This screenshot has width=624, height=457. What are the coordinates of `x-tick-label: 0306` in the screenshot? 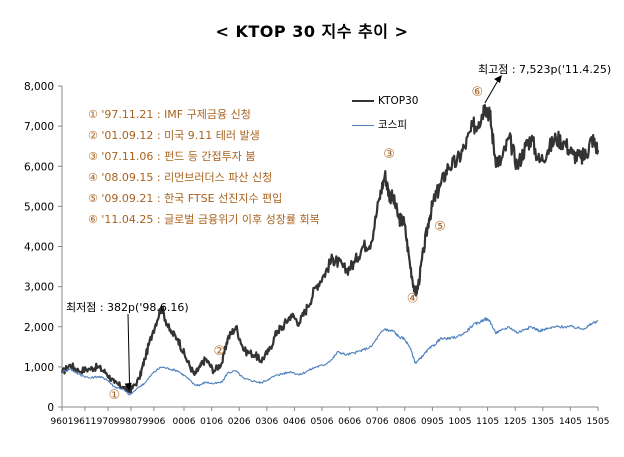 It's located at (266, 422).